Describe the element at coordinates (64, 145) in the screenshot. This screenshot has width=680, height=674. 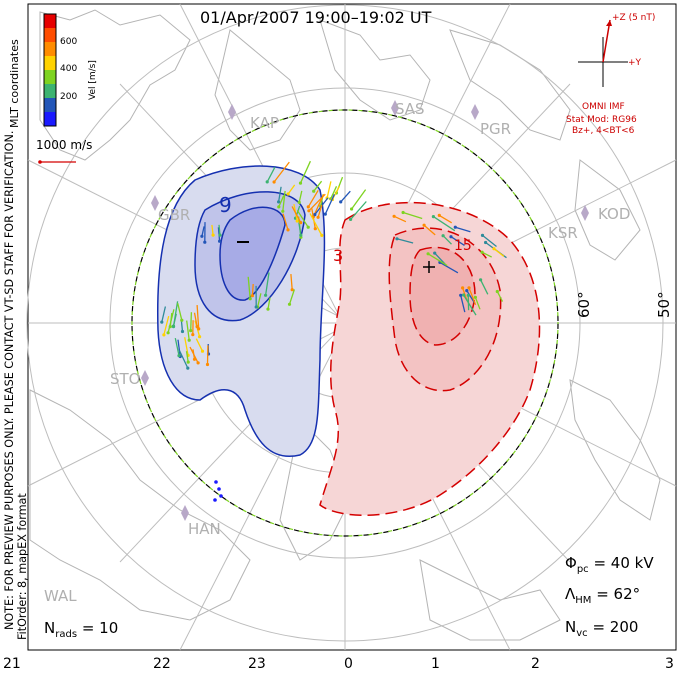
I see `reference-vector-label: 1000 m/s` at that location.